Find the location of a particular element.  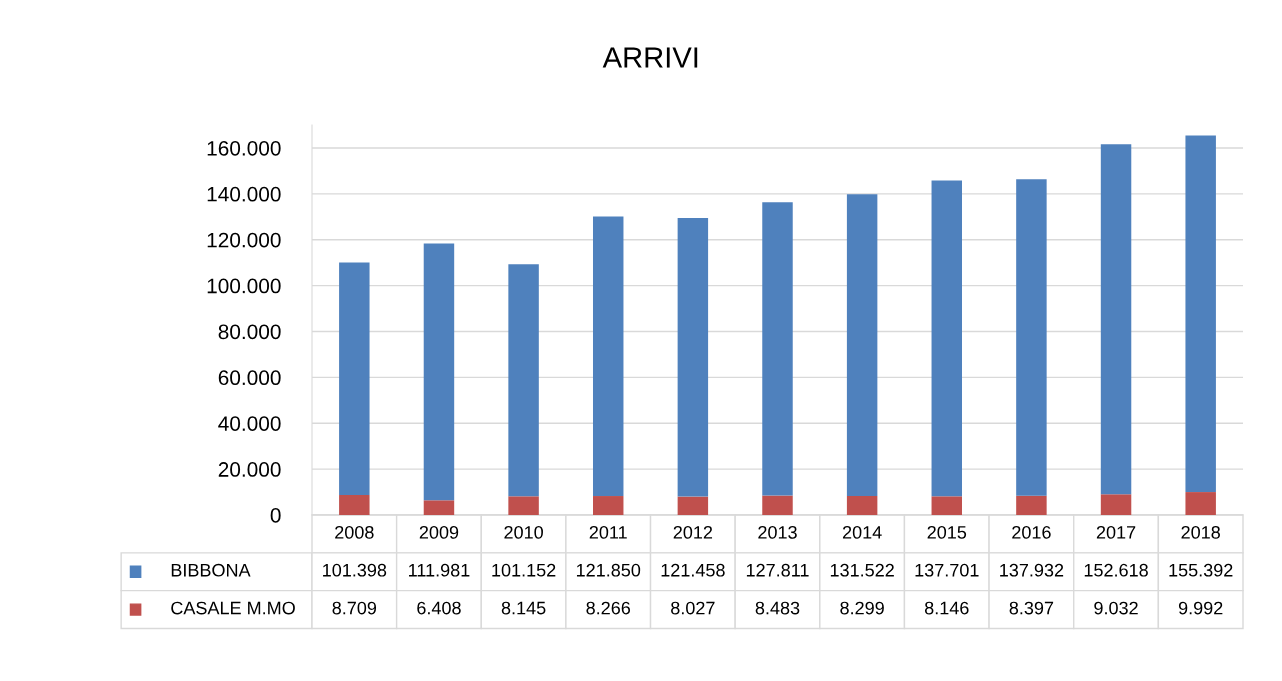

data-label: 8.483 is located at coordinates (777, 608).